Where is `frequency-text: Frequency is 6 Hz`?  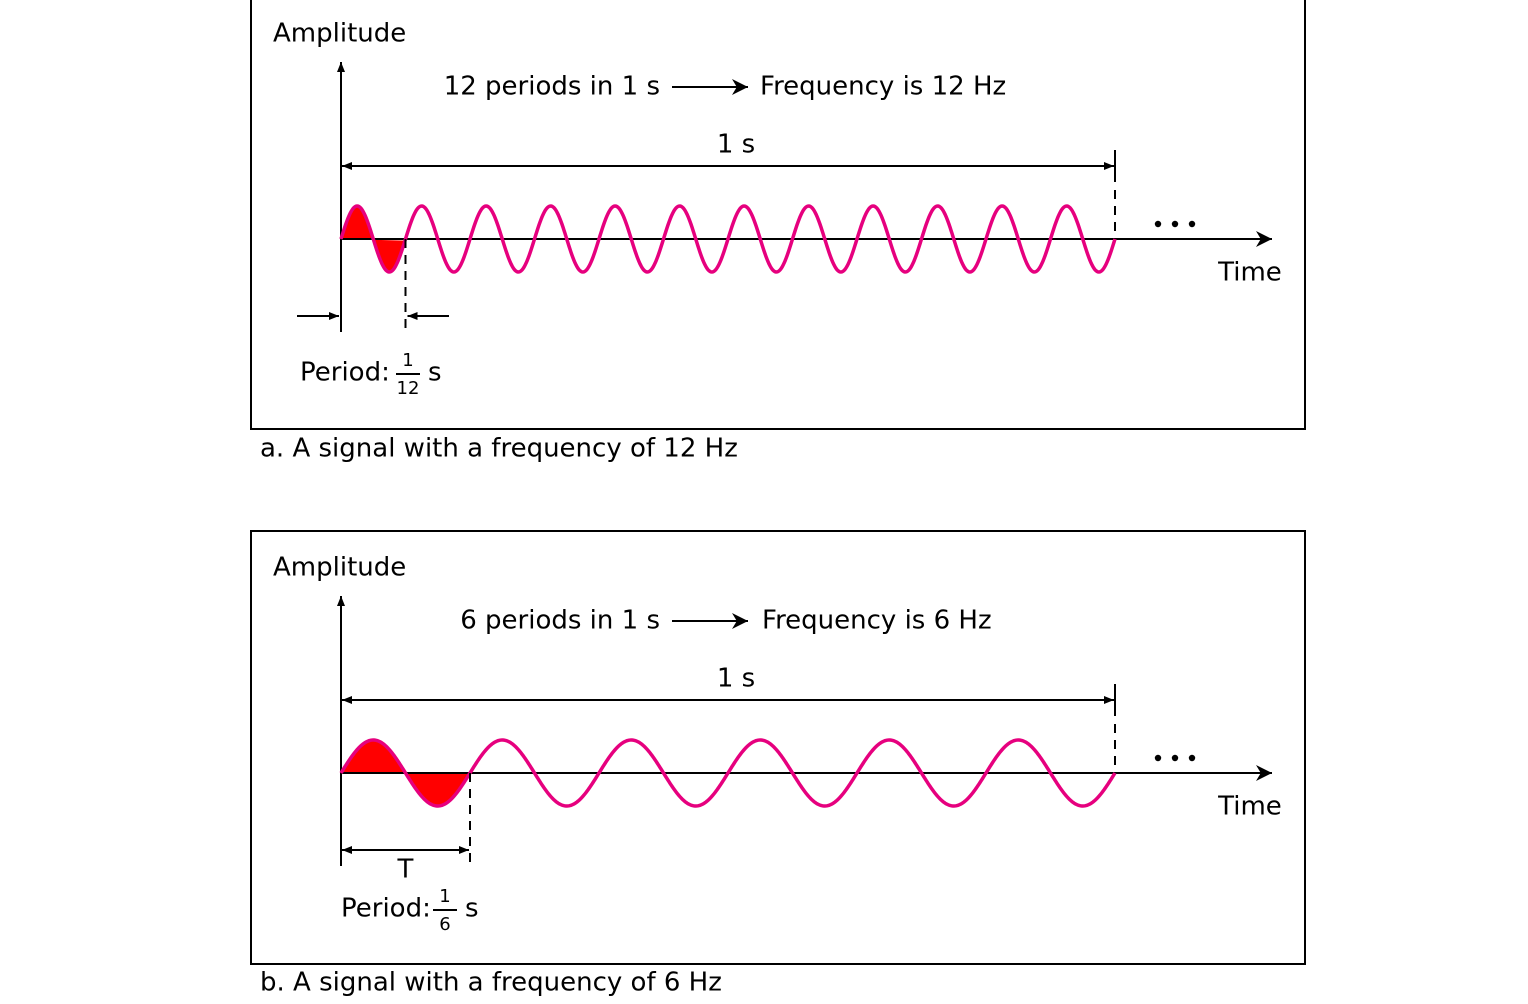 frequency-text: Frequency is 6 Hz is located at coordinates (877, 621).